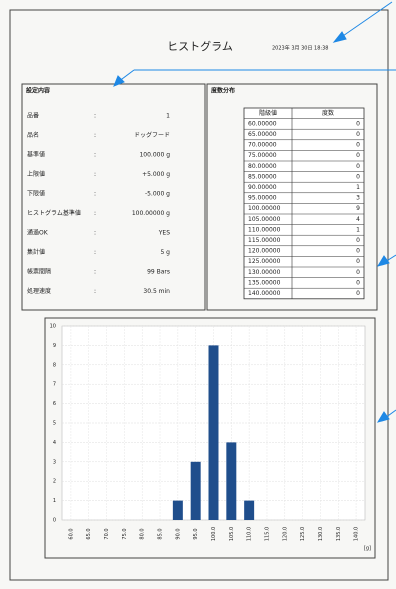 The image size is (396, 589). I want to click on setting-label: 品番, so click(33, 116).